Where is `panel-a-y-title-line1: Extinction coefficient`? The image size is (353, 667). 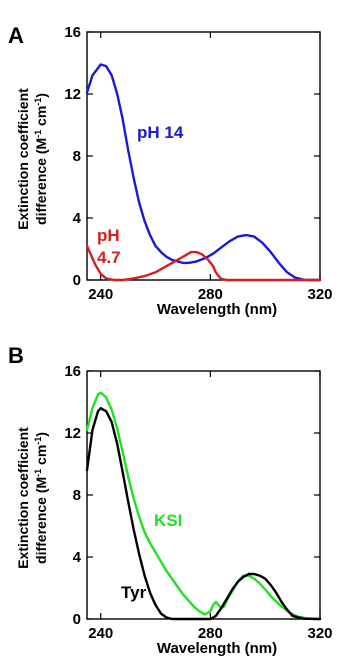 panel-a-y-title-line1: Extinction coefficient is located at coordinates (23, 159).